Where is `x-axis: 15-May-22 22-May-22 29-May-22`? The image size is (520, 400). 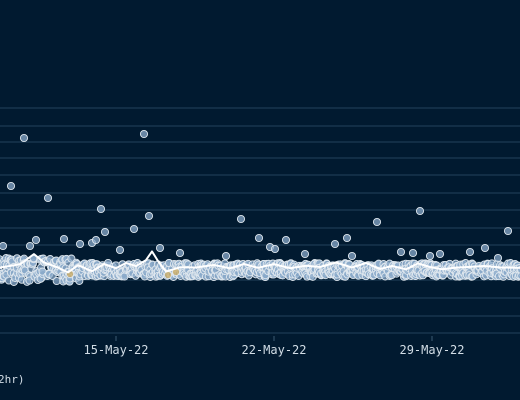
x-axis: 15-May-22 22-May-22 29-May-22 is located at coordinates (274, 346).